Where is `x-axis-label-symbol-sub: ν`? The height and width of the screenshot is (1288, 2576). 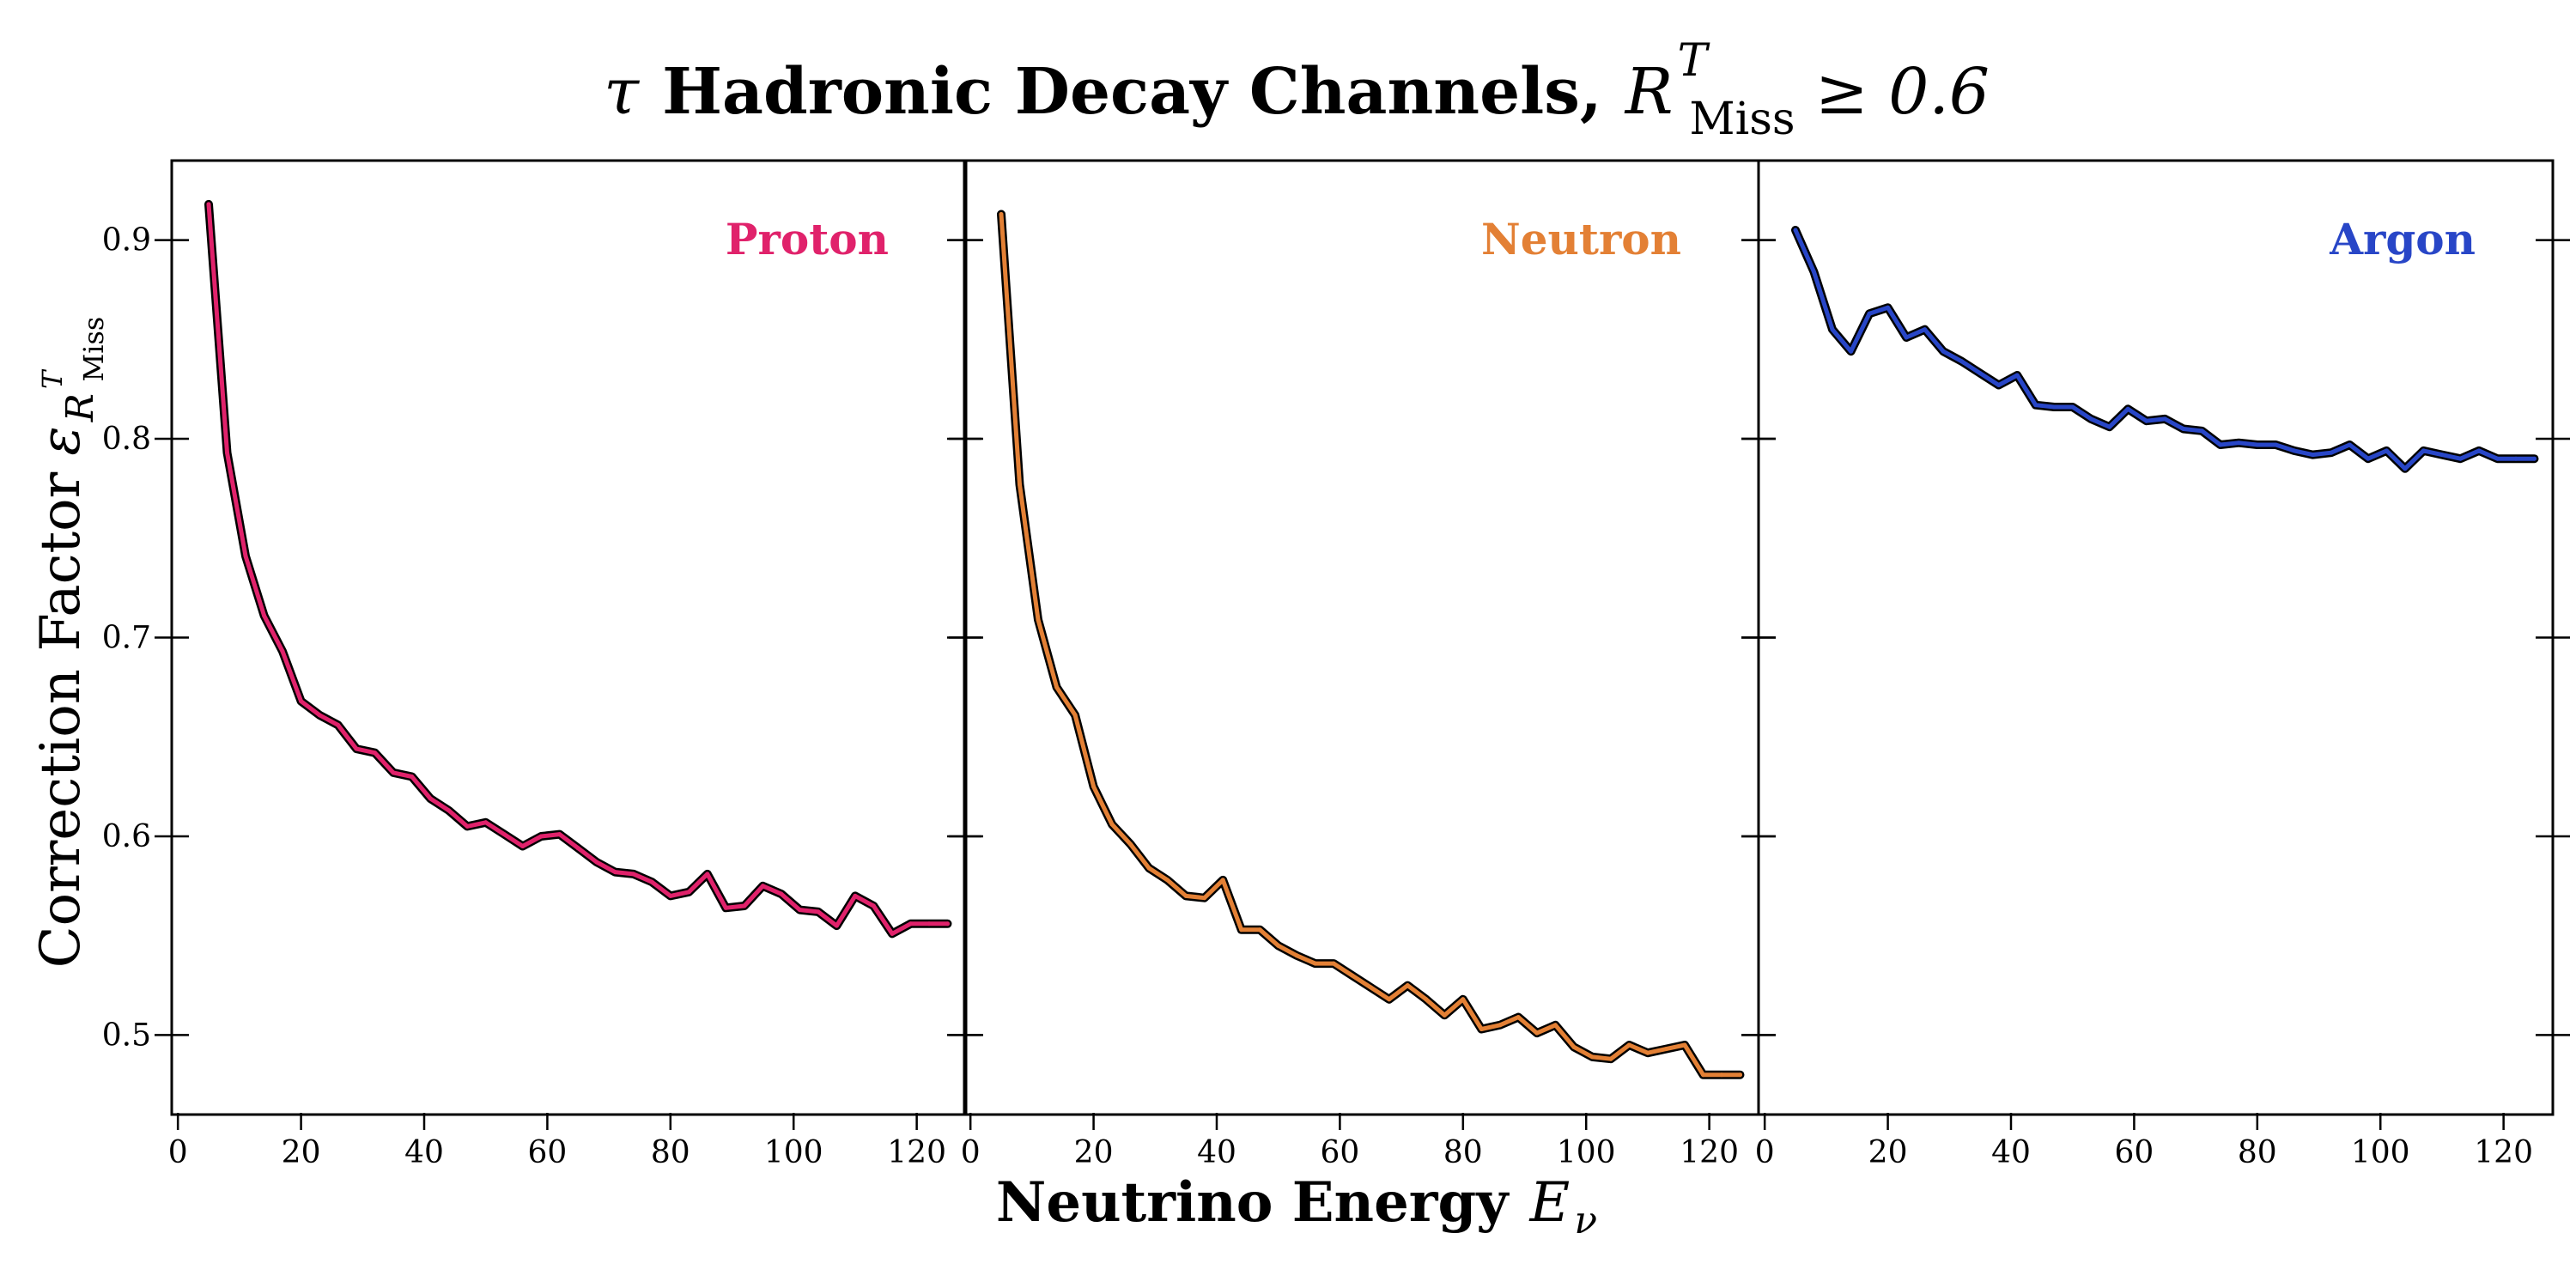 x-axis-label-symbol-sub: ν is located at coordinates (1586, 1221).